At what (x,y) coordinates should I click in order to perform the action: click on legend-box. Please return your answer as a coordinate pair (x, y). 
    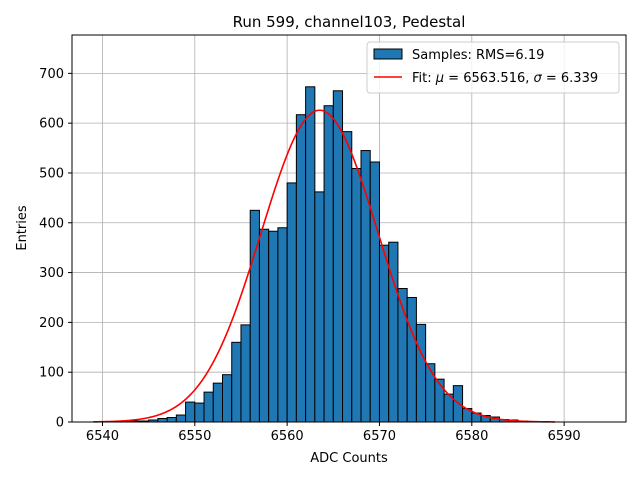
    Looking at the image, I should click on (493, 67).